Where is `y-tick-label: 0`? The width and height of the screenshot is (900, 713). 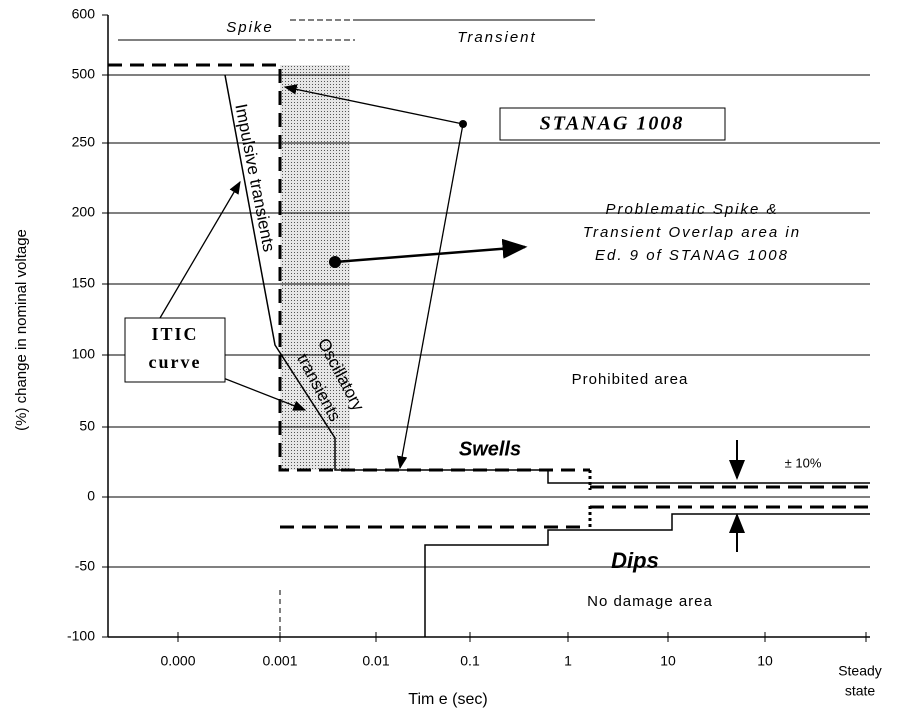 y-tick-label: 0 is located at coordinates (91, 496).